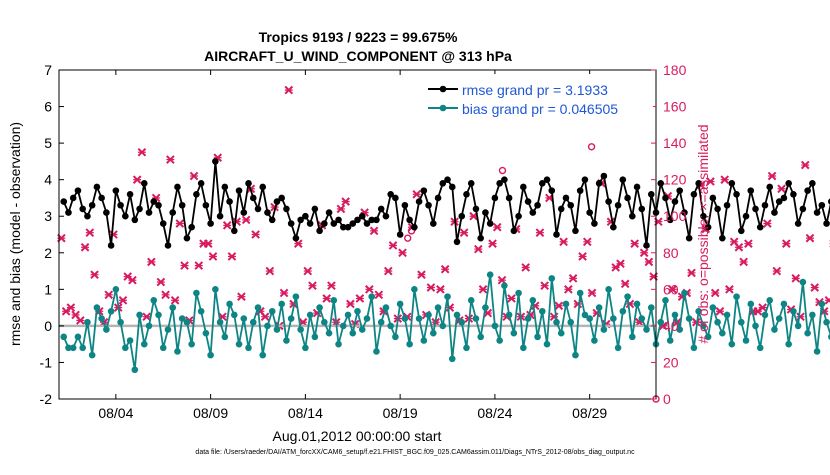 The height and width of the screenshot is (475, 830). What do you see at coordinates (48, 253) in the screenshot?
I see `y-tick-label-left: 2` at bounding box center [48, 253].